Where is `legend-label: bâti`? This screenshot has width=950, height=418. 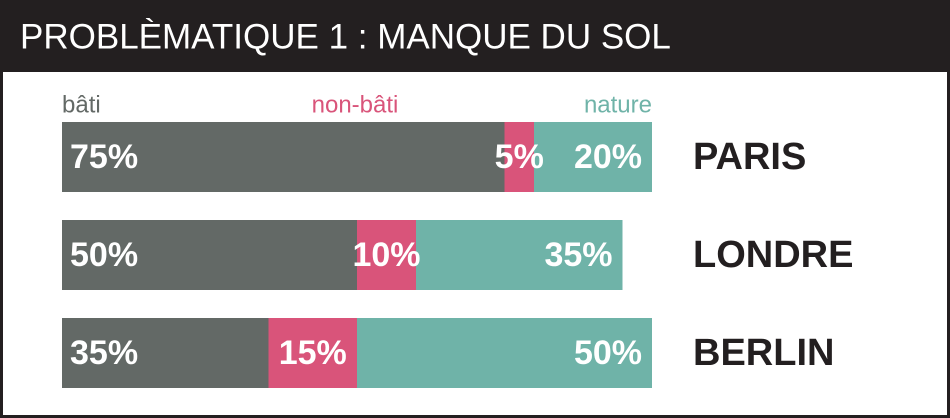 legend-label: bâti is located at coordinates (81, 104).